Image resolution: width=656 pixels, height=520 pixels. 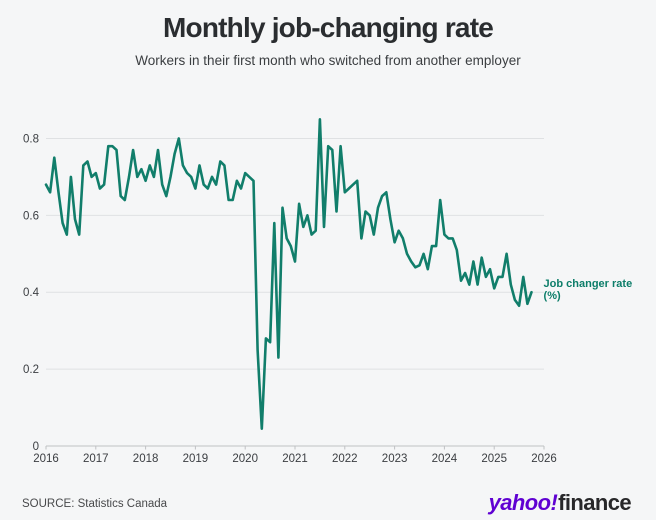 What do you see at coordinates (146, 459) in the screenshot?
I see `x-tick-label: 2018` at bounding box center [146, 459].